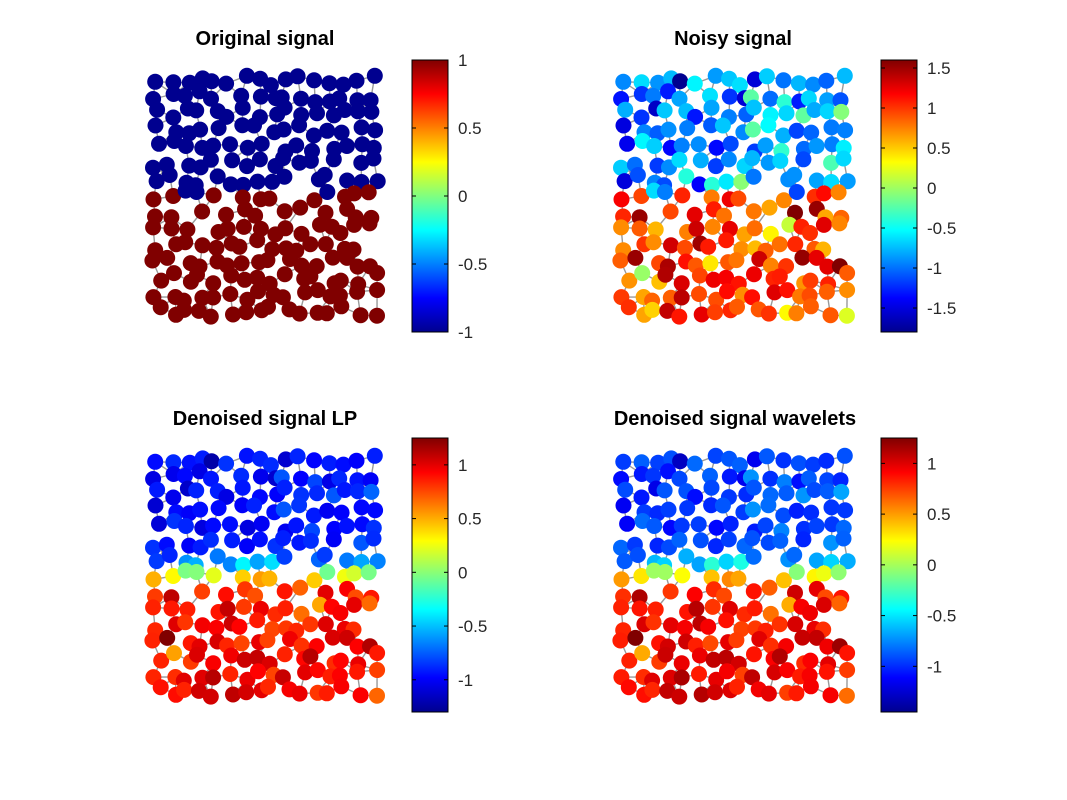 The image size is (1067, 800). Describe the element at coordinates (465, 680) in the screenshot. I see `colorbar-tick-label: -1` at that location.